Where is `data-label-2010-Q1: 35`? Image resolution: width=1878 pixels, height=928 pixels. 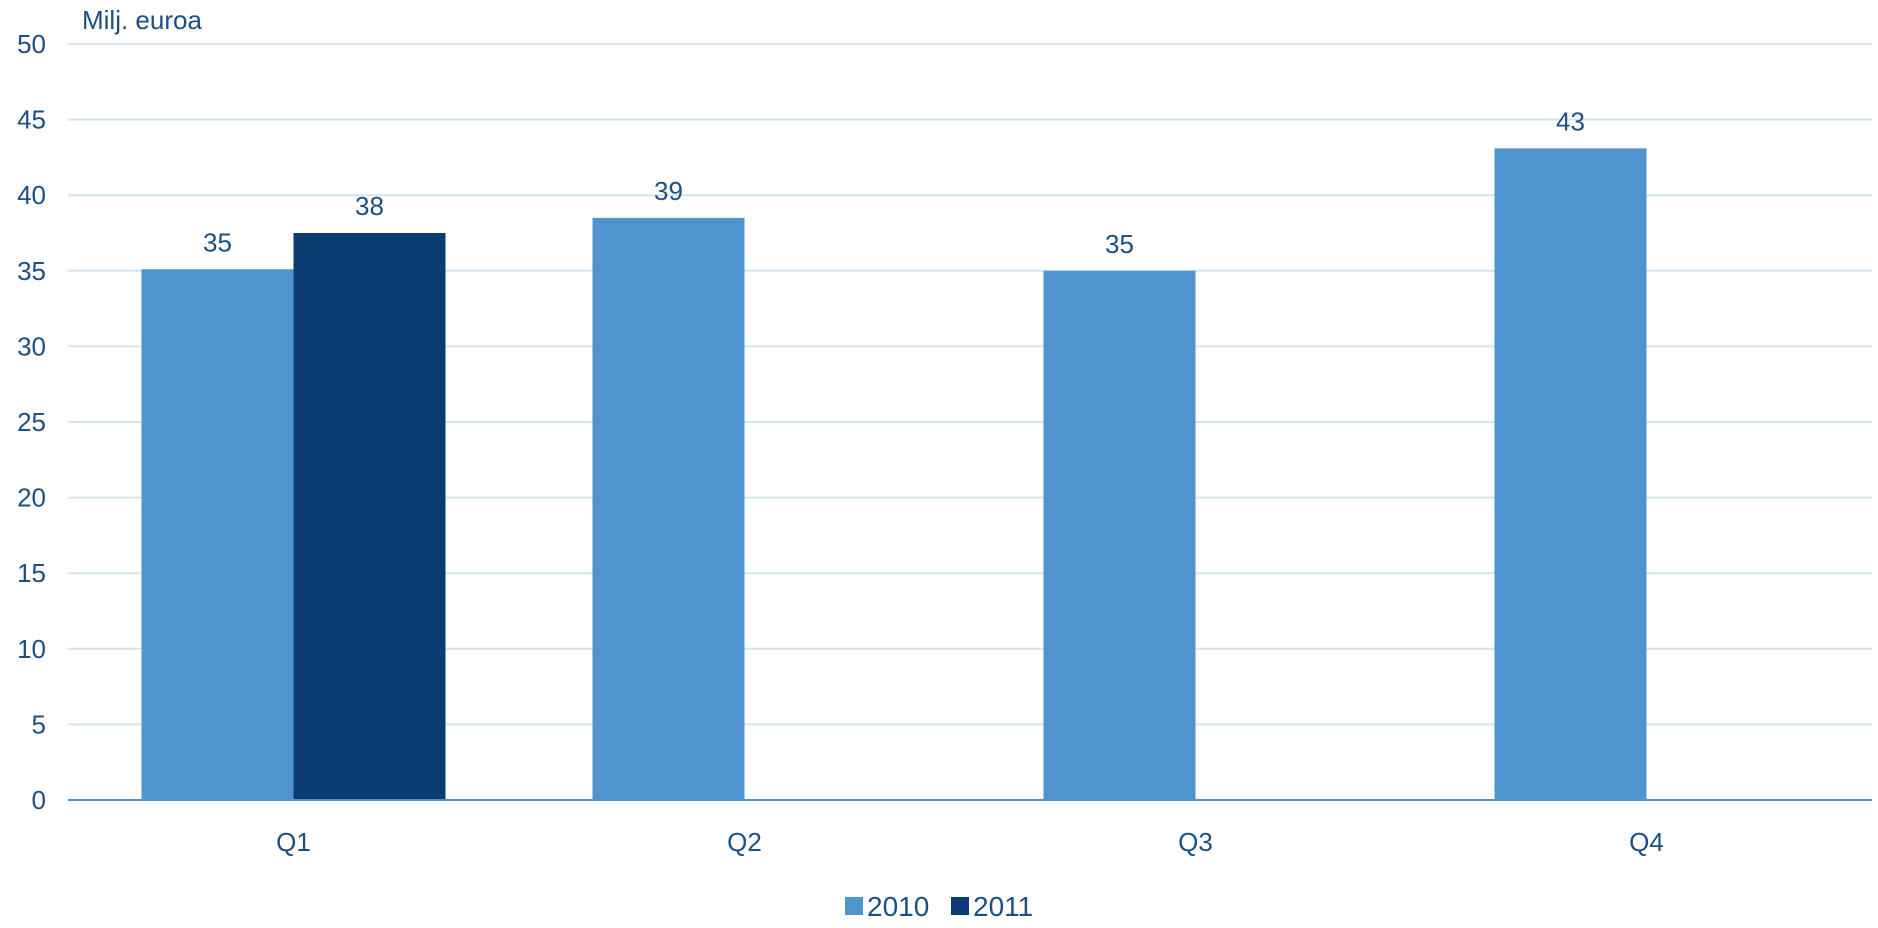
data-label-2010-Q1: 35 is located at coordinates (217, 242).